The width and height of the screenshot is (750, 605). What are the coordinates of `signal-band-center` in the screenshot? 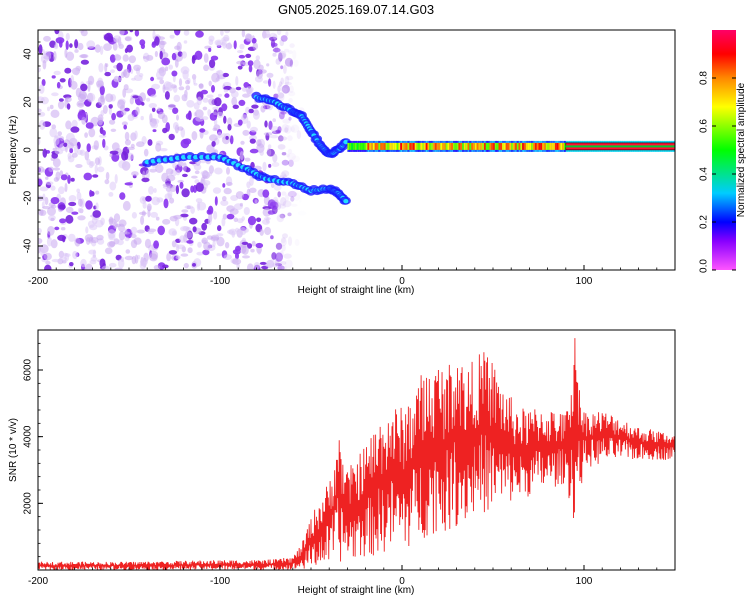 It's located at (620, 146).